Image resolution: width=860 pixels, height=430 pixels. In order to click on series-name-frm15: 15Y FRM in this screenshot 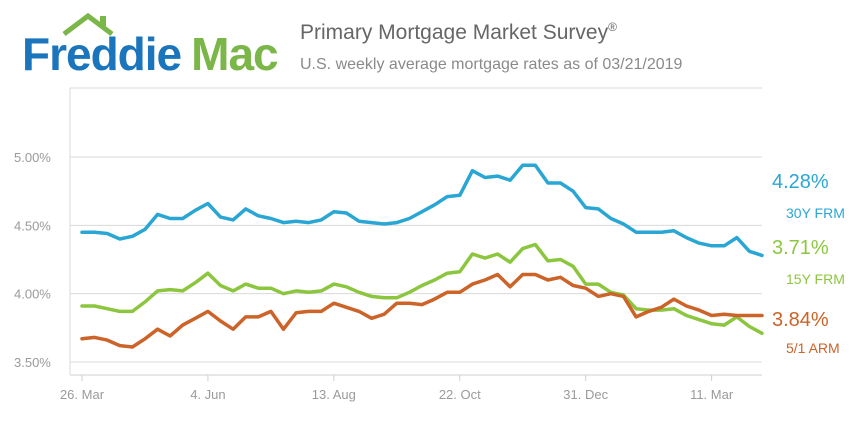, I will do `click(815, 279)`.